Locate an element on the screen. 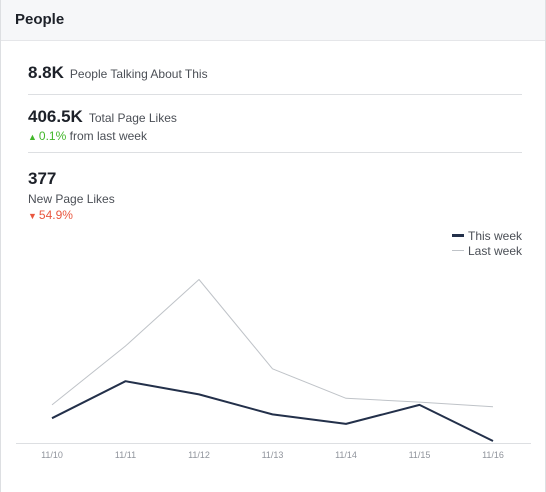 The width and height of the screenshot is (546, 492). talking-about-value: 8.8K is located at coordinates (46, 72).